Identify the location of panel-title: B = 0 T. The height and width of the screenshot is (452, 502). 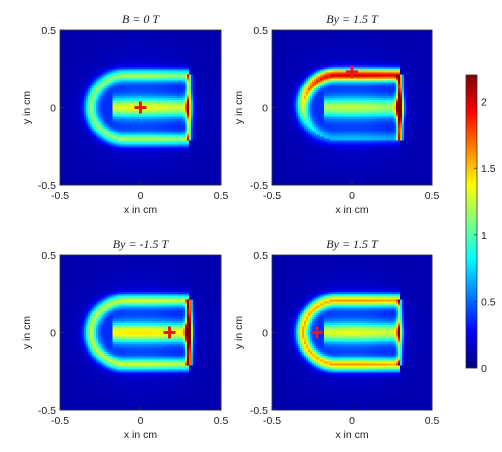
(141, 19).